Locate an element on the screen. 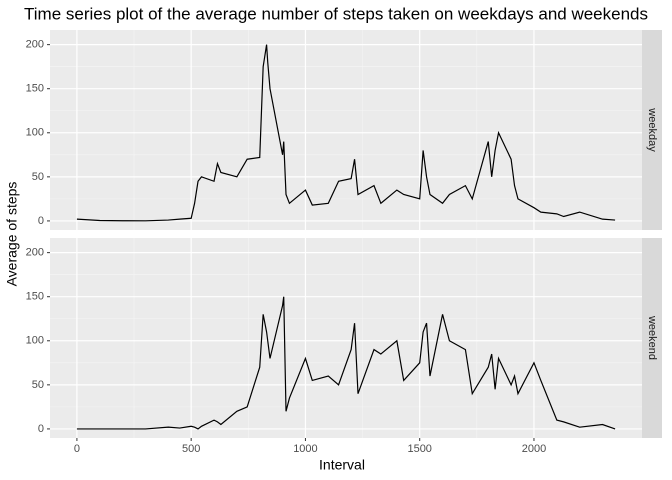  strip-label: weekend is located at coordinates (652, 337).